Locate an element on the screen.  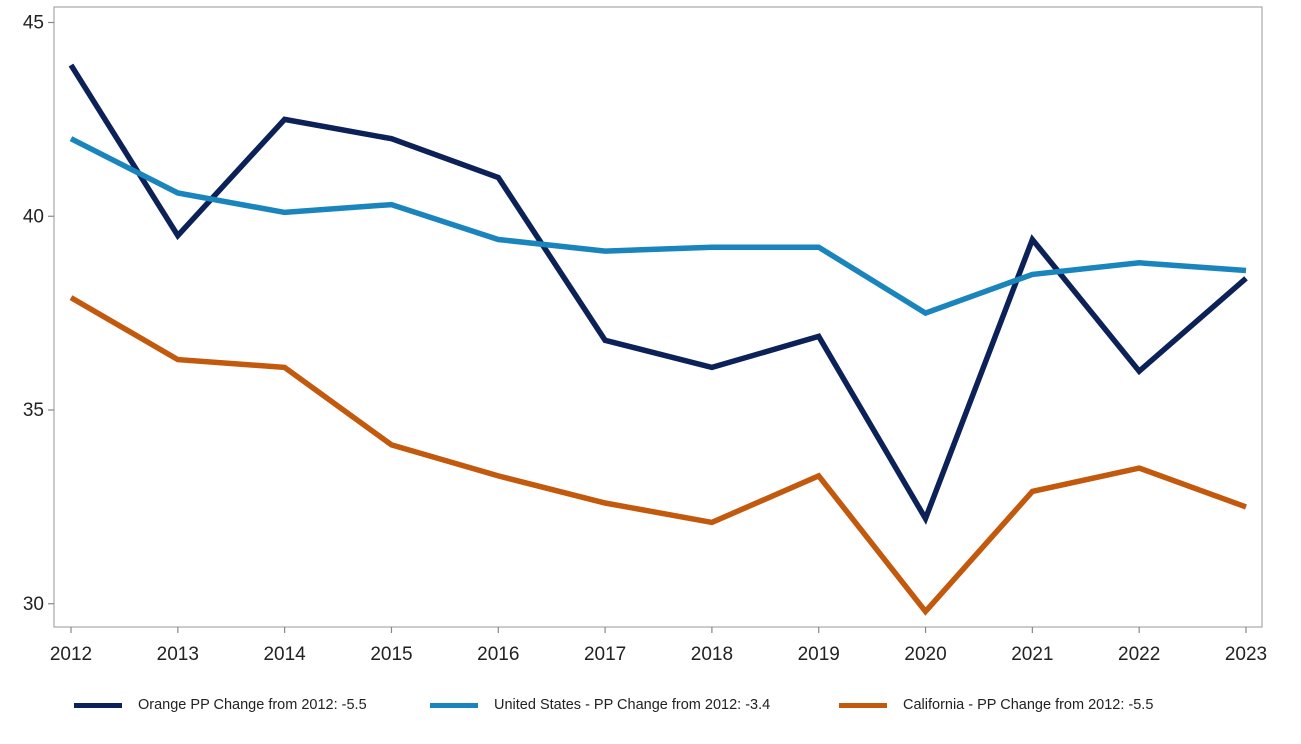
legend-item-orange: Orange PP Change from 2012: -5.5 is located at coordinates (220, 705).